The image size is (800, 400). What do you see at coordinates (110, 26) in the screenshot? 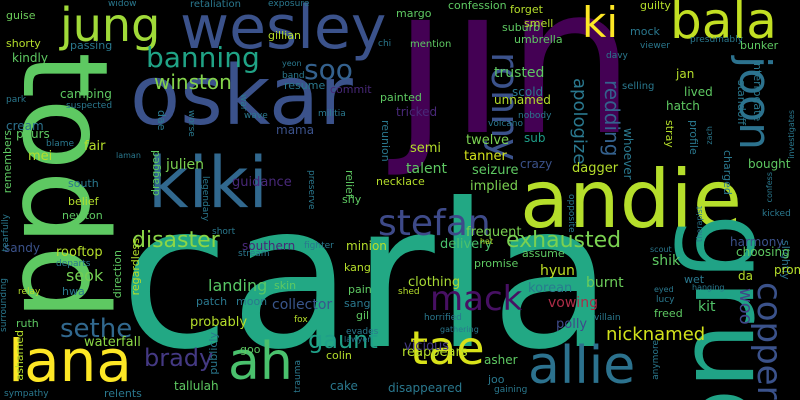
I see `word: jung` at bounding box center [110, 26].